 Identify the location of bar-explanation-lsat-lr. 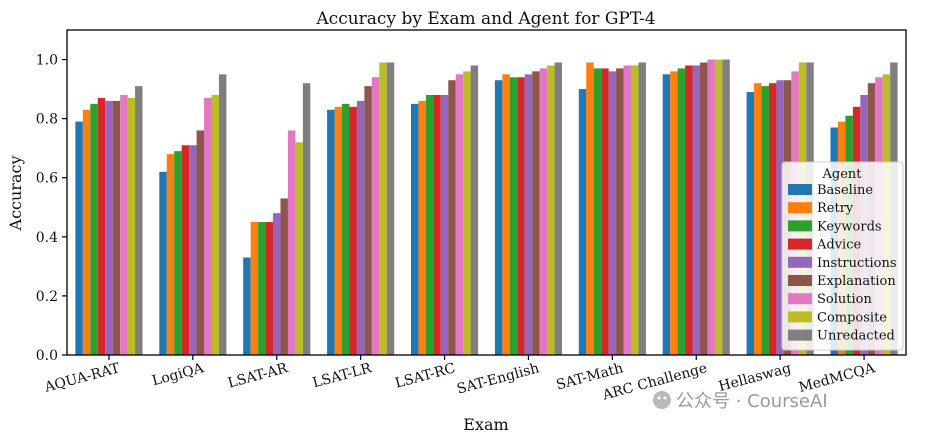
(368, 220).